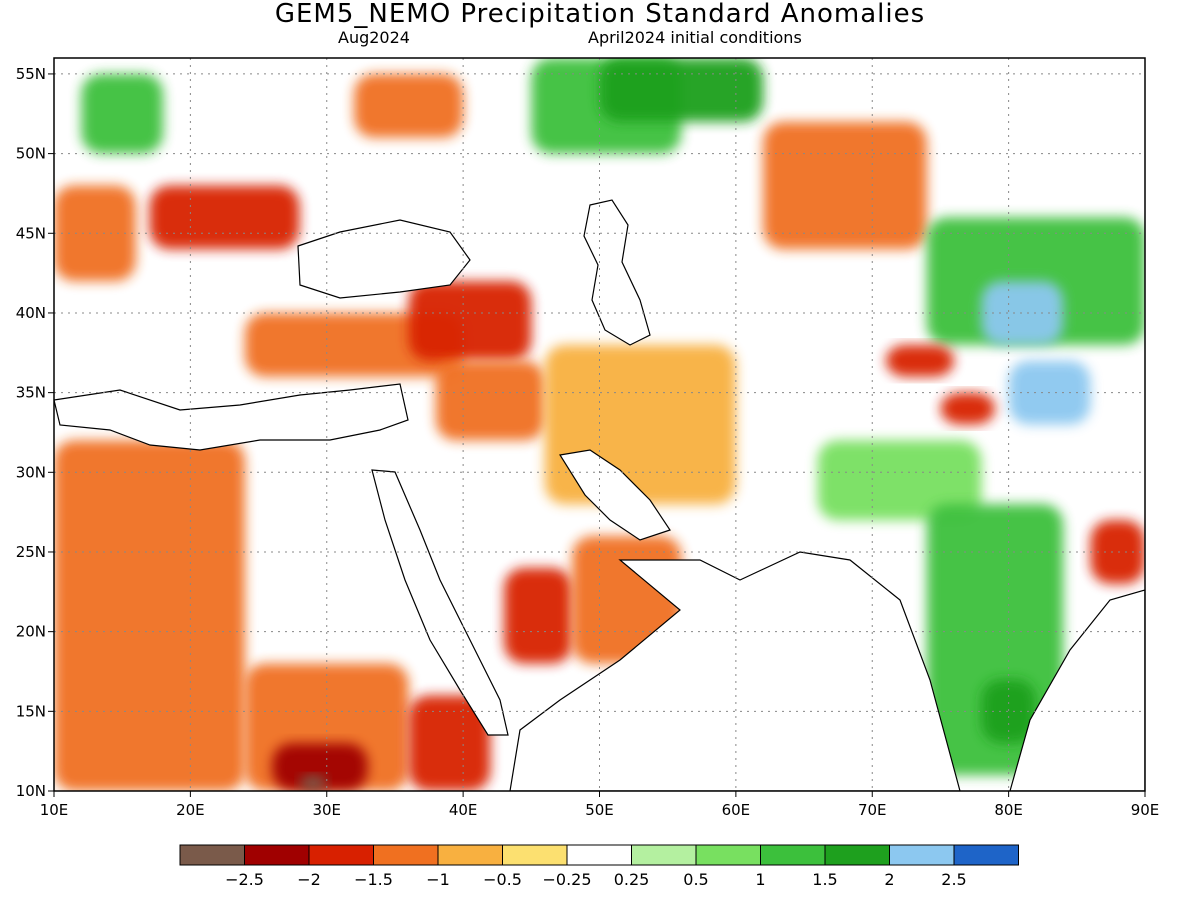  What do you see at coordinates (632, 879) in the screenshot?
I see `colorbar-label: 0.25` at bounding box center [632, 879].